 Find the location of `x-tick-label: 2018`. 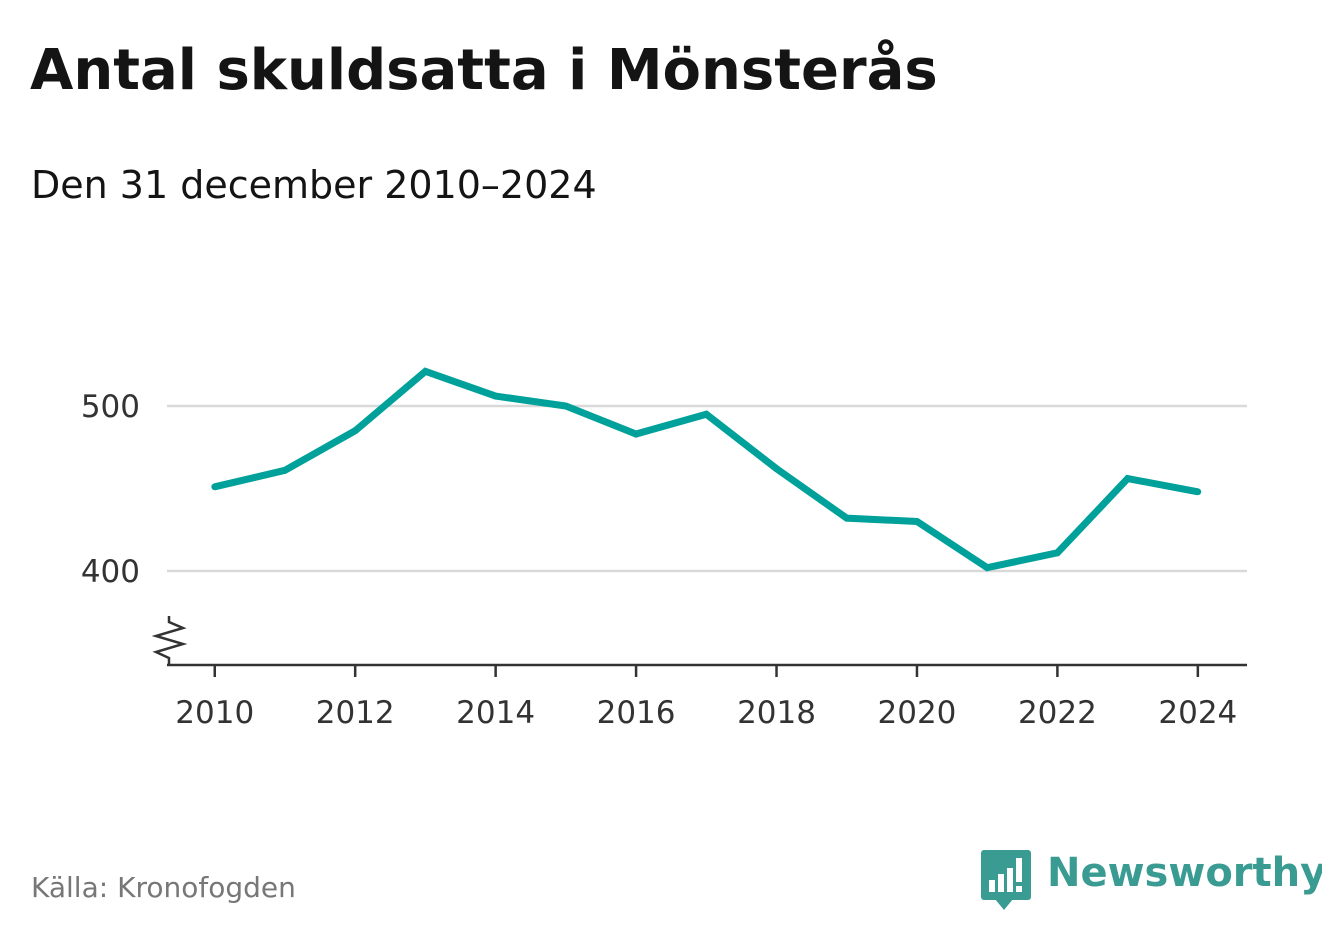

x-tick-label: 2018 is located at coordinates (776, 713).